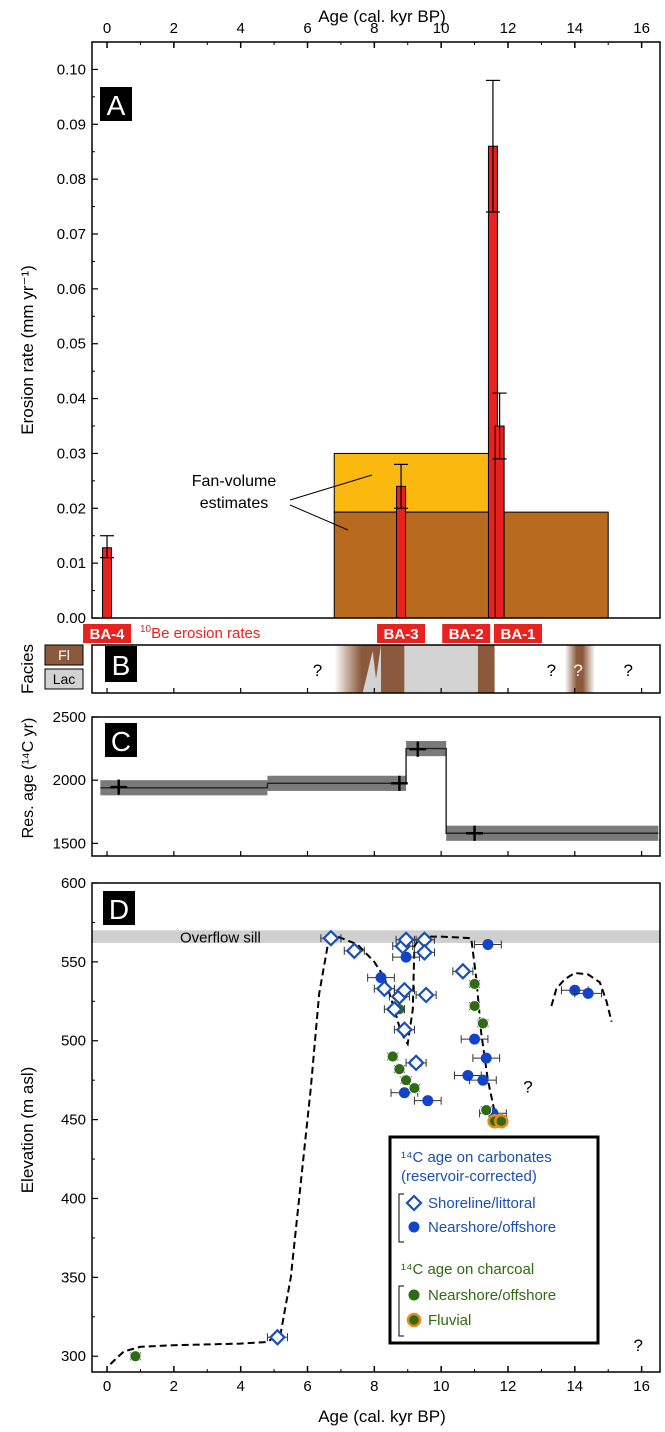  I want to click on panel-d-ytick-label: 500, so click(73, 1041).